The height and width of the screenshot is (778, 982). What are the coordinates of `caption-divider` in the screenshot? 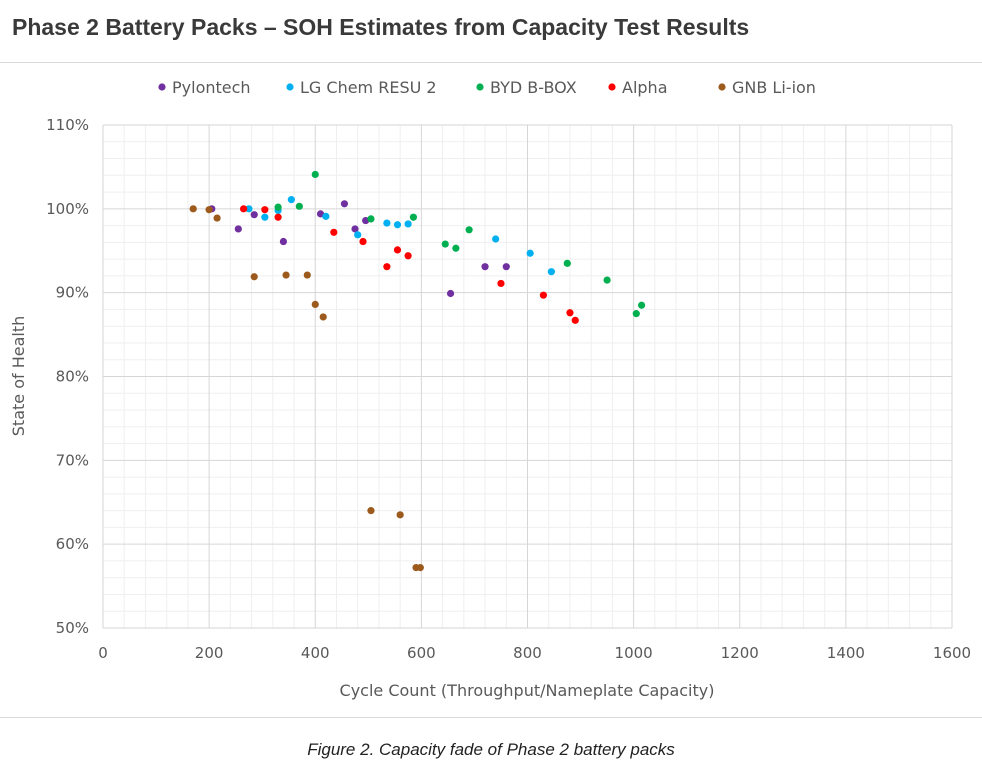 It's located at (491, 717).